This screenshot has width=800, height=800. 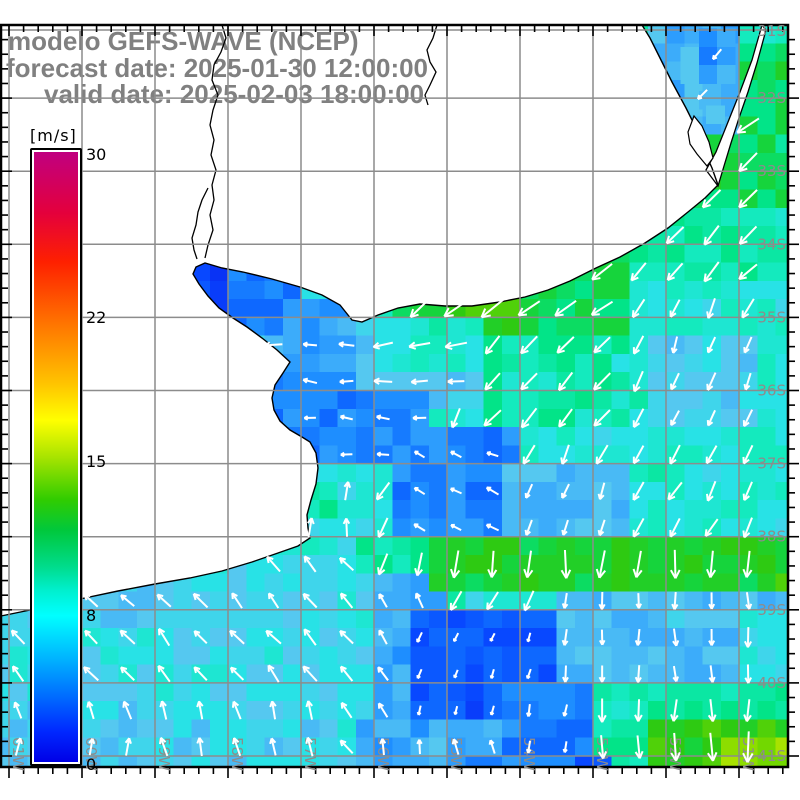 What do you see at coordinates (708, 38) in the screenshot?
I see `lagoon-wave-cell` at bounding box center [708, 38].